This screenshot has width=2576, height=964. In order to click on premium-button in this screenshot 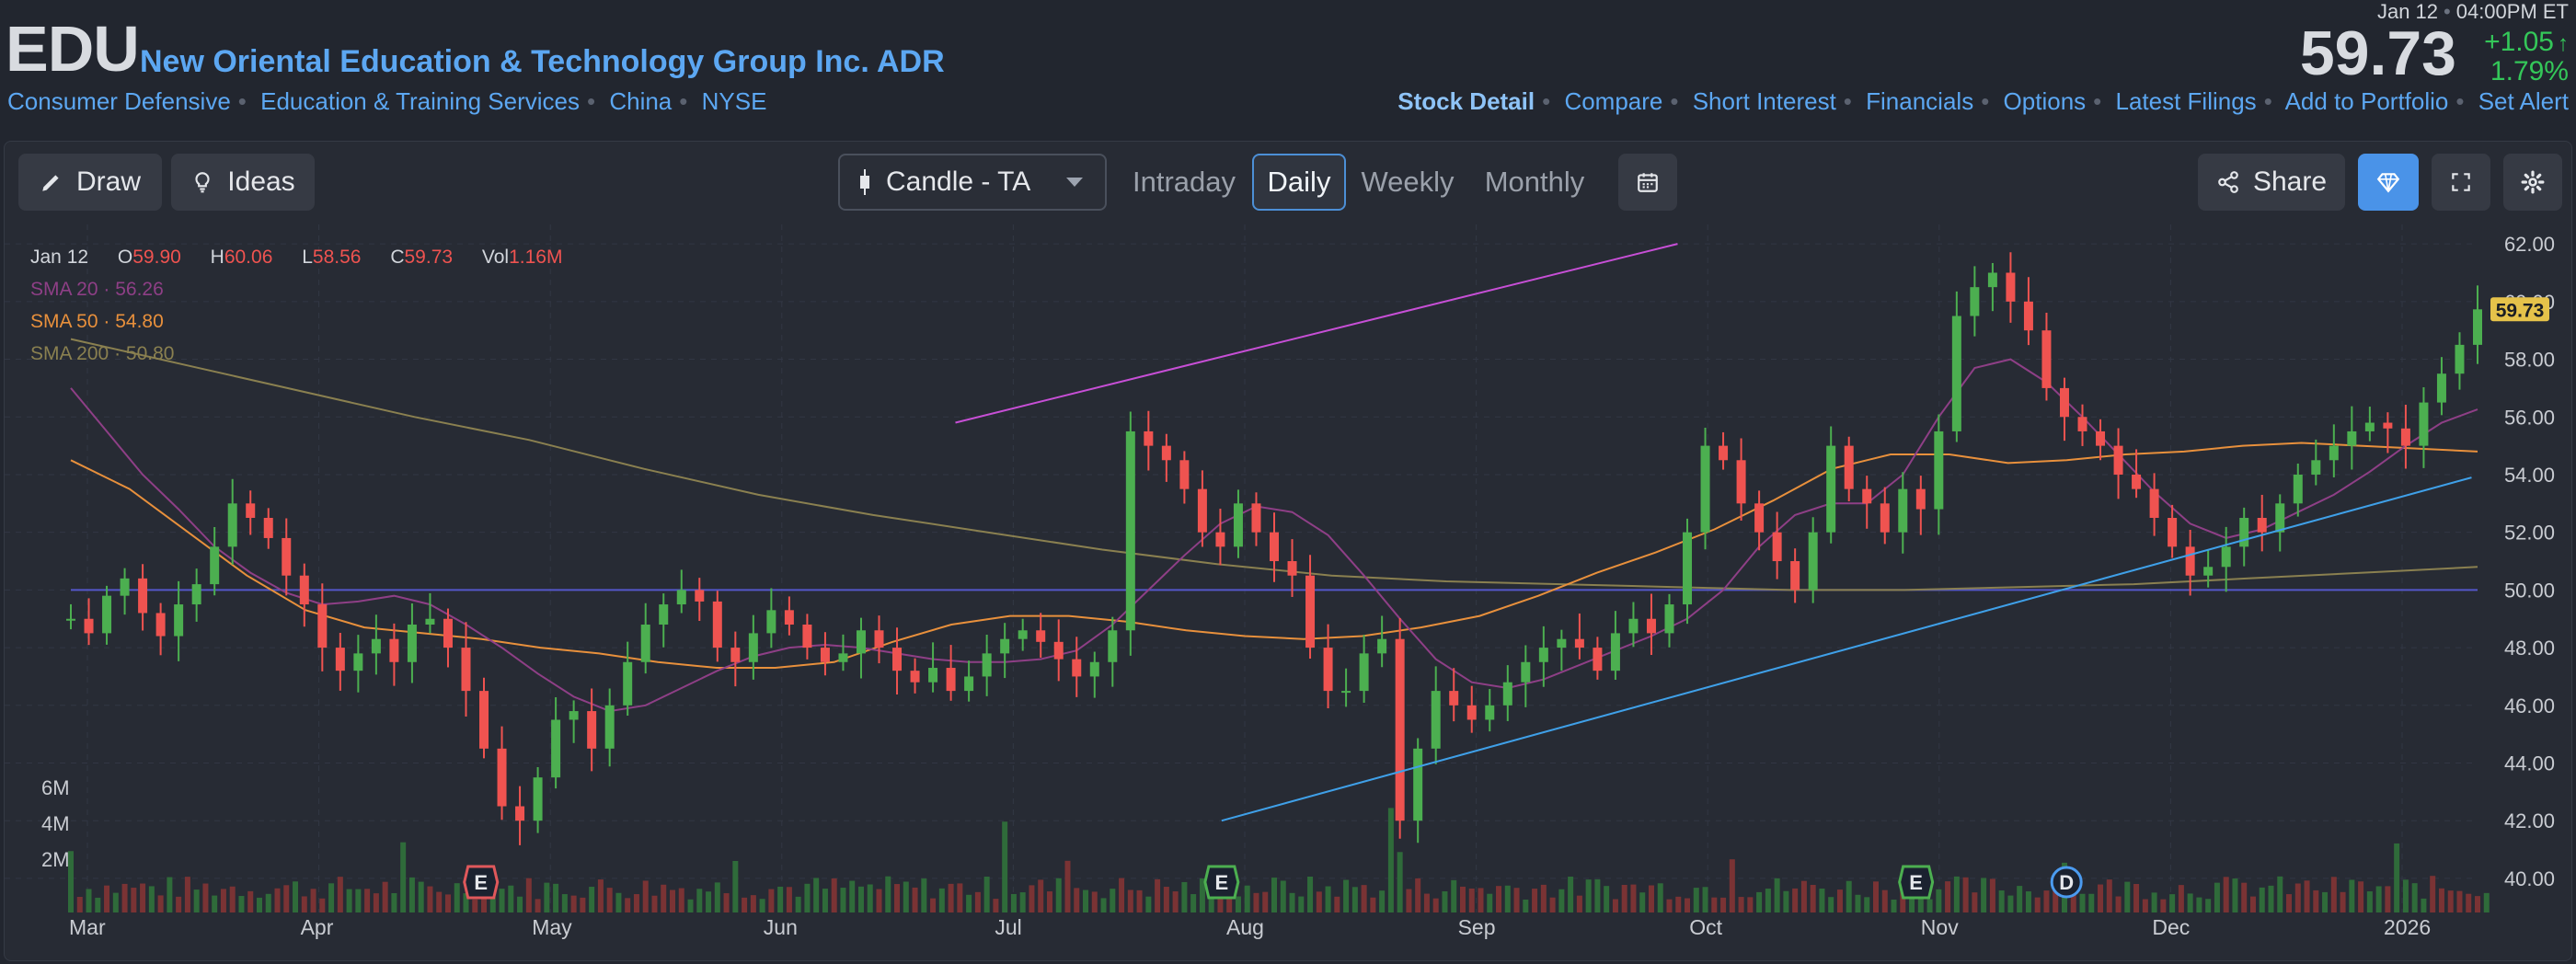, I will do `click(2388, 182)`.